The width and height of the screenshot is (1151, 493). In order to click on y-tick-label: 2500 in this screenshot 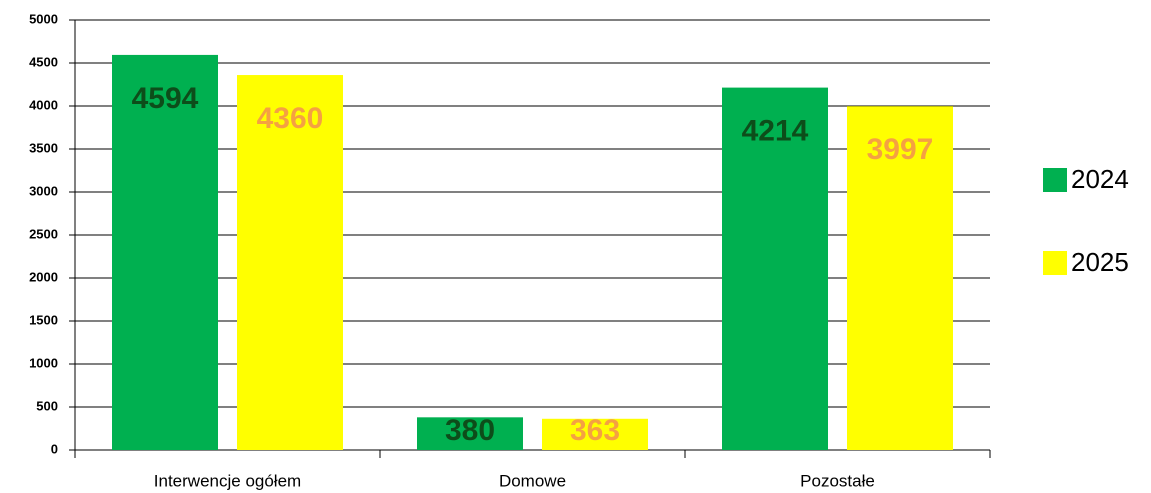, I will do `click(43, 233)`.